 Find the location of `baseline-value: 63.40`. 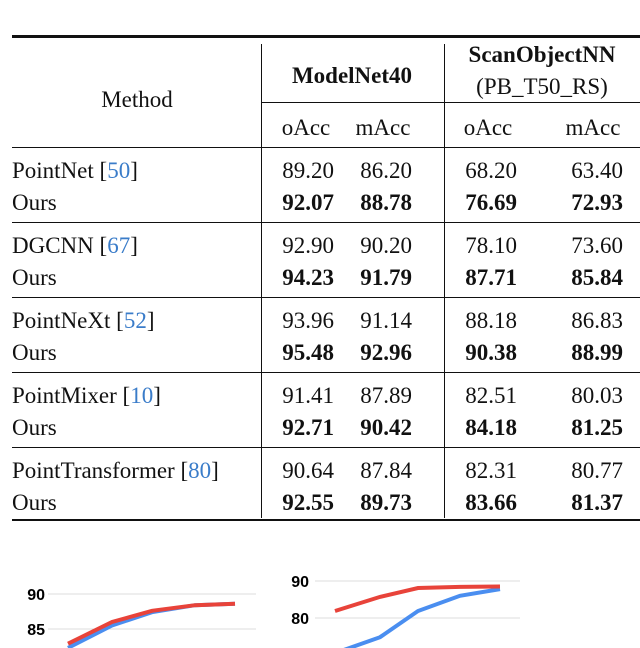

baseline-value: 63.40 is located at coordinates (597, 170).